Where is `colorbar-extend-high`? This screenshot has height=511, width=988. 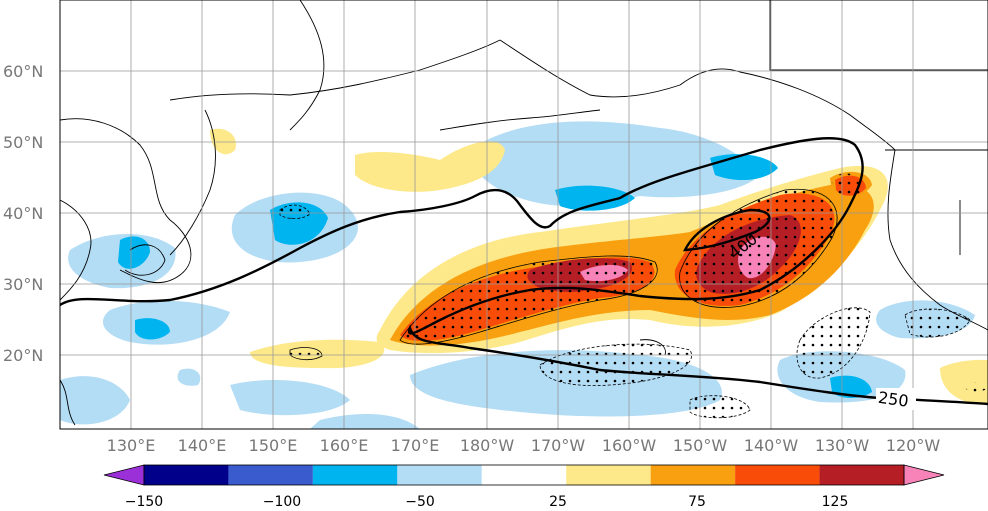
colorbar-extend-high is located at coordinates (924, 475).